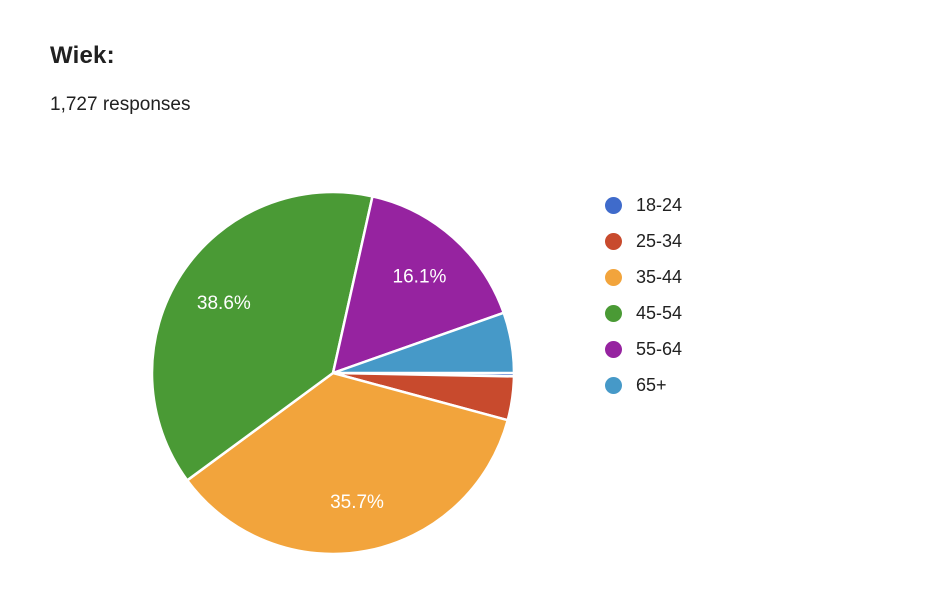 The image size is (950, 602). Describe the element at coordinates (659, 204) in the screenshot. I see `legend-label: 18-24` at that location.